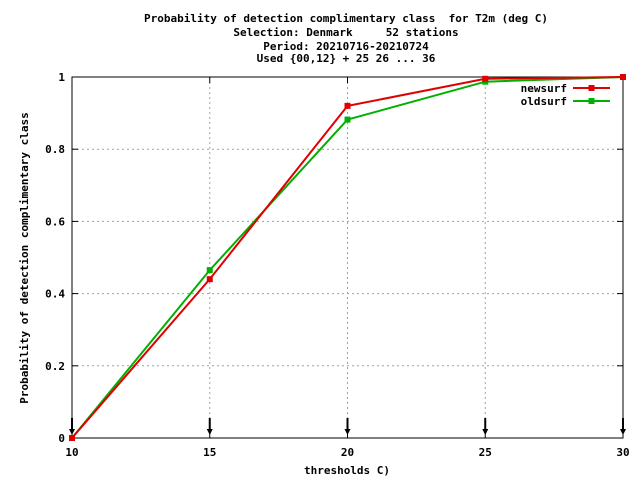 This screenshot has width=640, height=480. I want to click on legend-marker-newsurf, so click(591, 88).